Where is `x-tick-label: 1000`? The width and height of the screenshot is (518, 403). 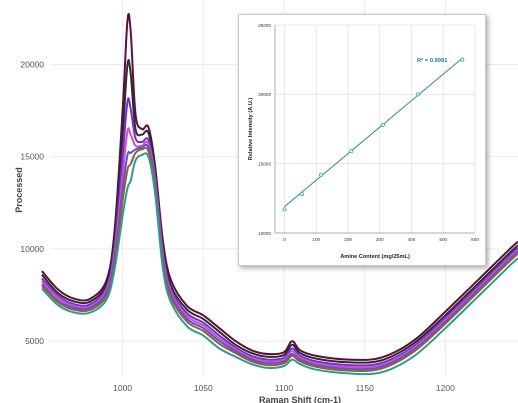
x-tick-label: 1000 is located at coordinates (122, 388).